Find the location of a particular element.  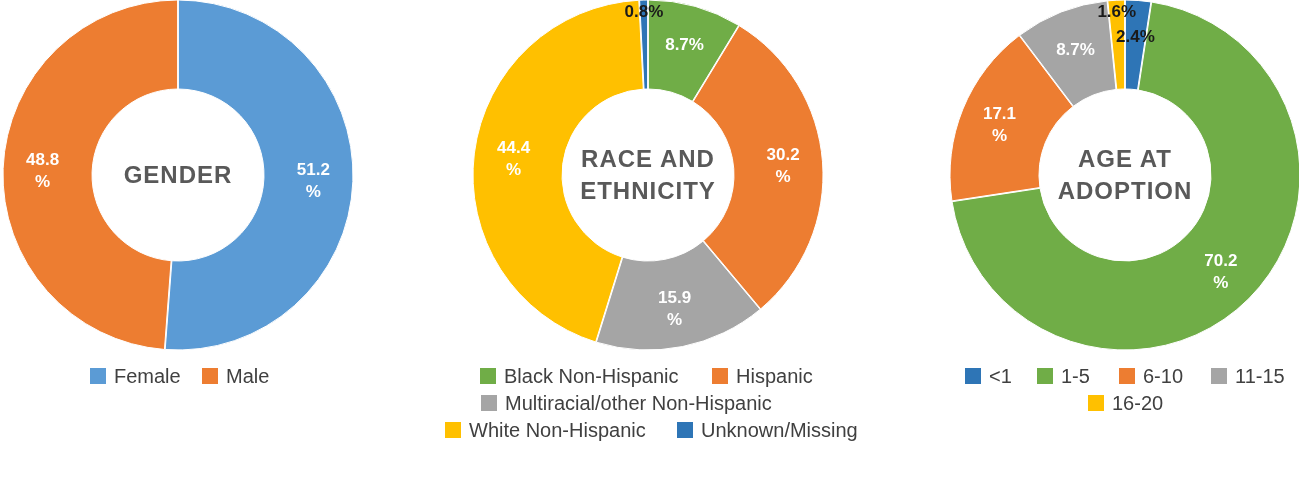

data-label: 30.2 % is located at coordinates (783, 165).